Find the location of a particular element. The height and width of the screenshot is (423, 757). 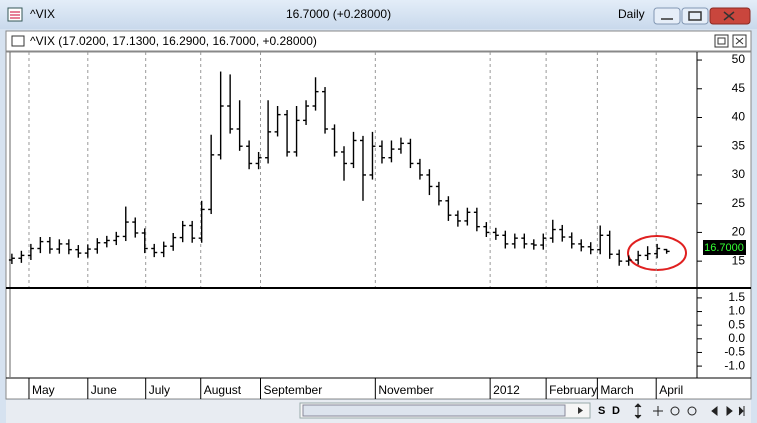

window-title: ^VIX is located at coordinates (42, 14).